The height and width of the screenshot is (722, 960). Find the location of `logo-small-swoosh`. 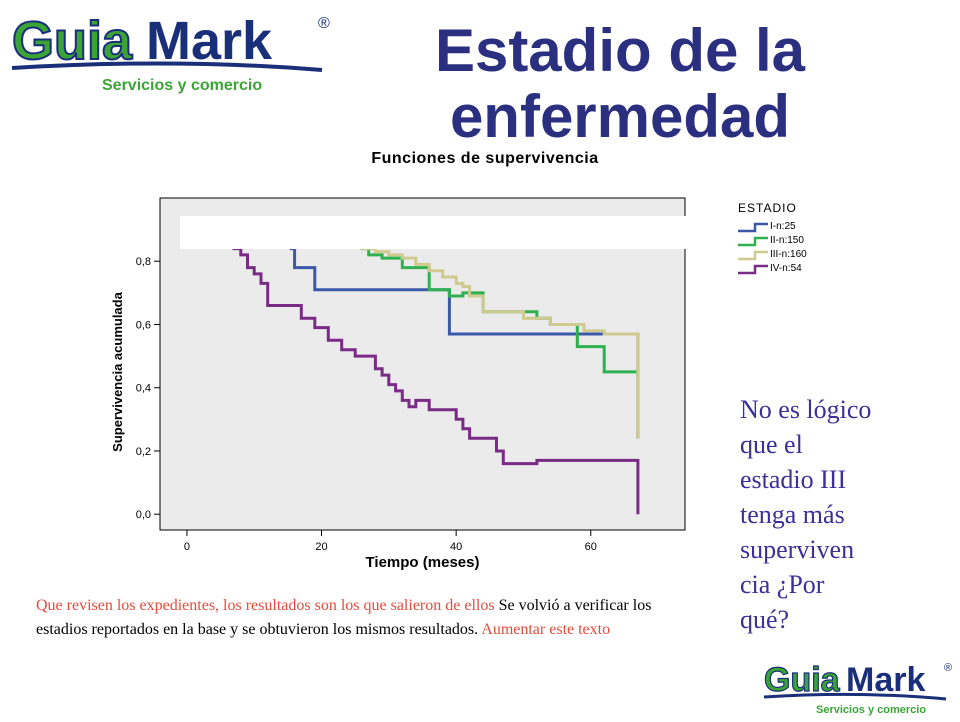

logo-small-swoosh is located at coordinates (855, 696).